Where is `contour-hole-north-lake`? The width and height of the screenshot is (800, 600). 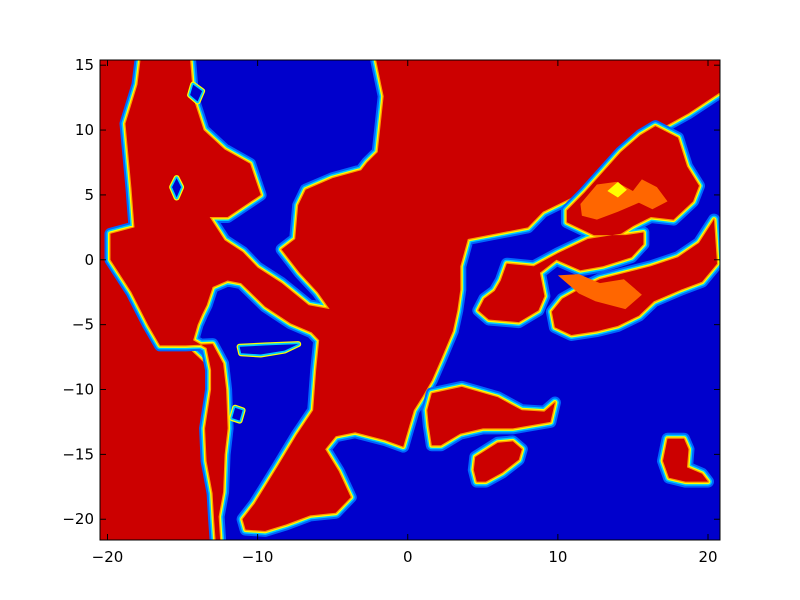 contour-hole-north-lake is located at coordinates (196, 93).